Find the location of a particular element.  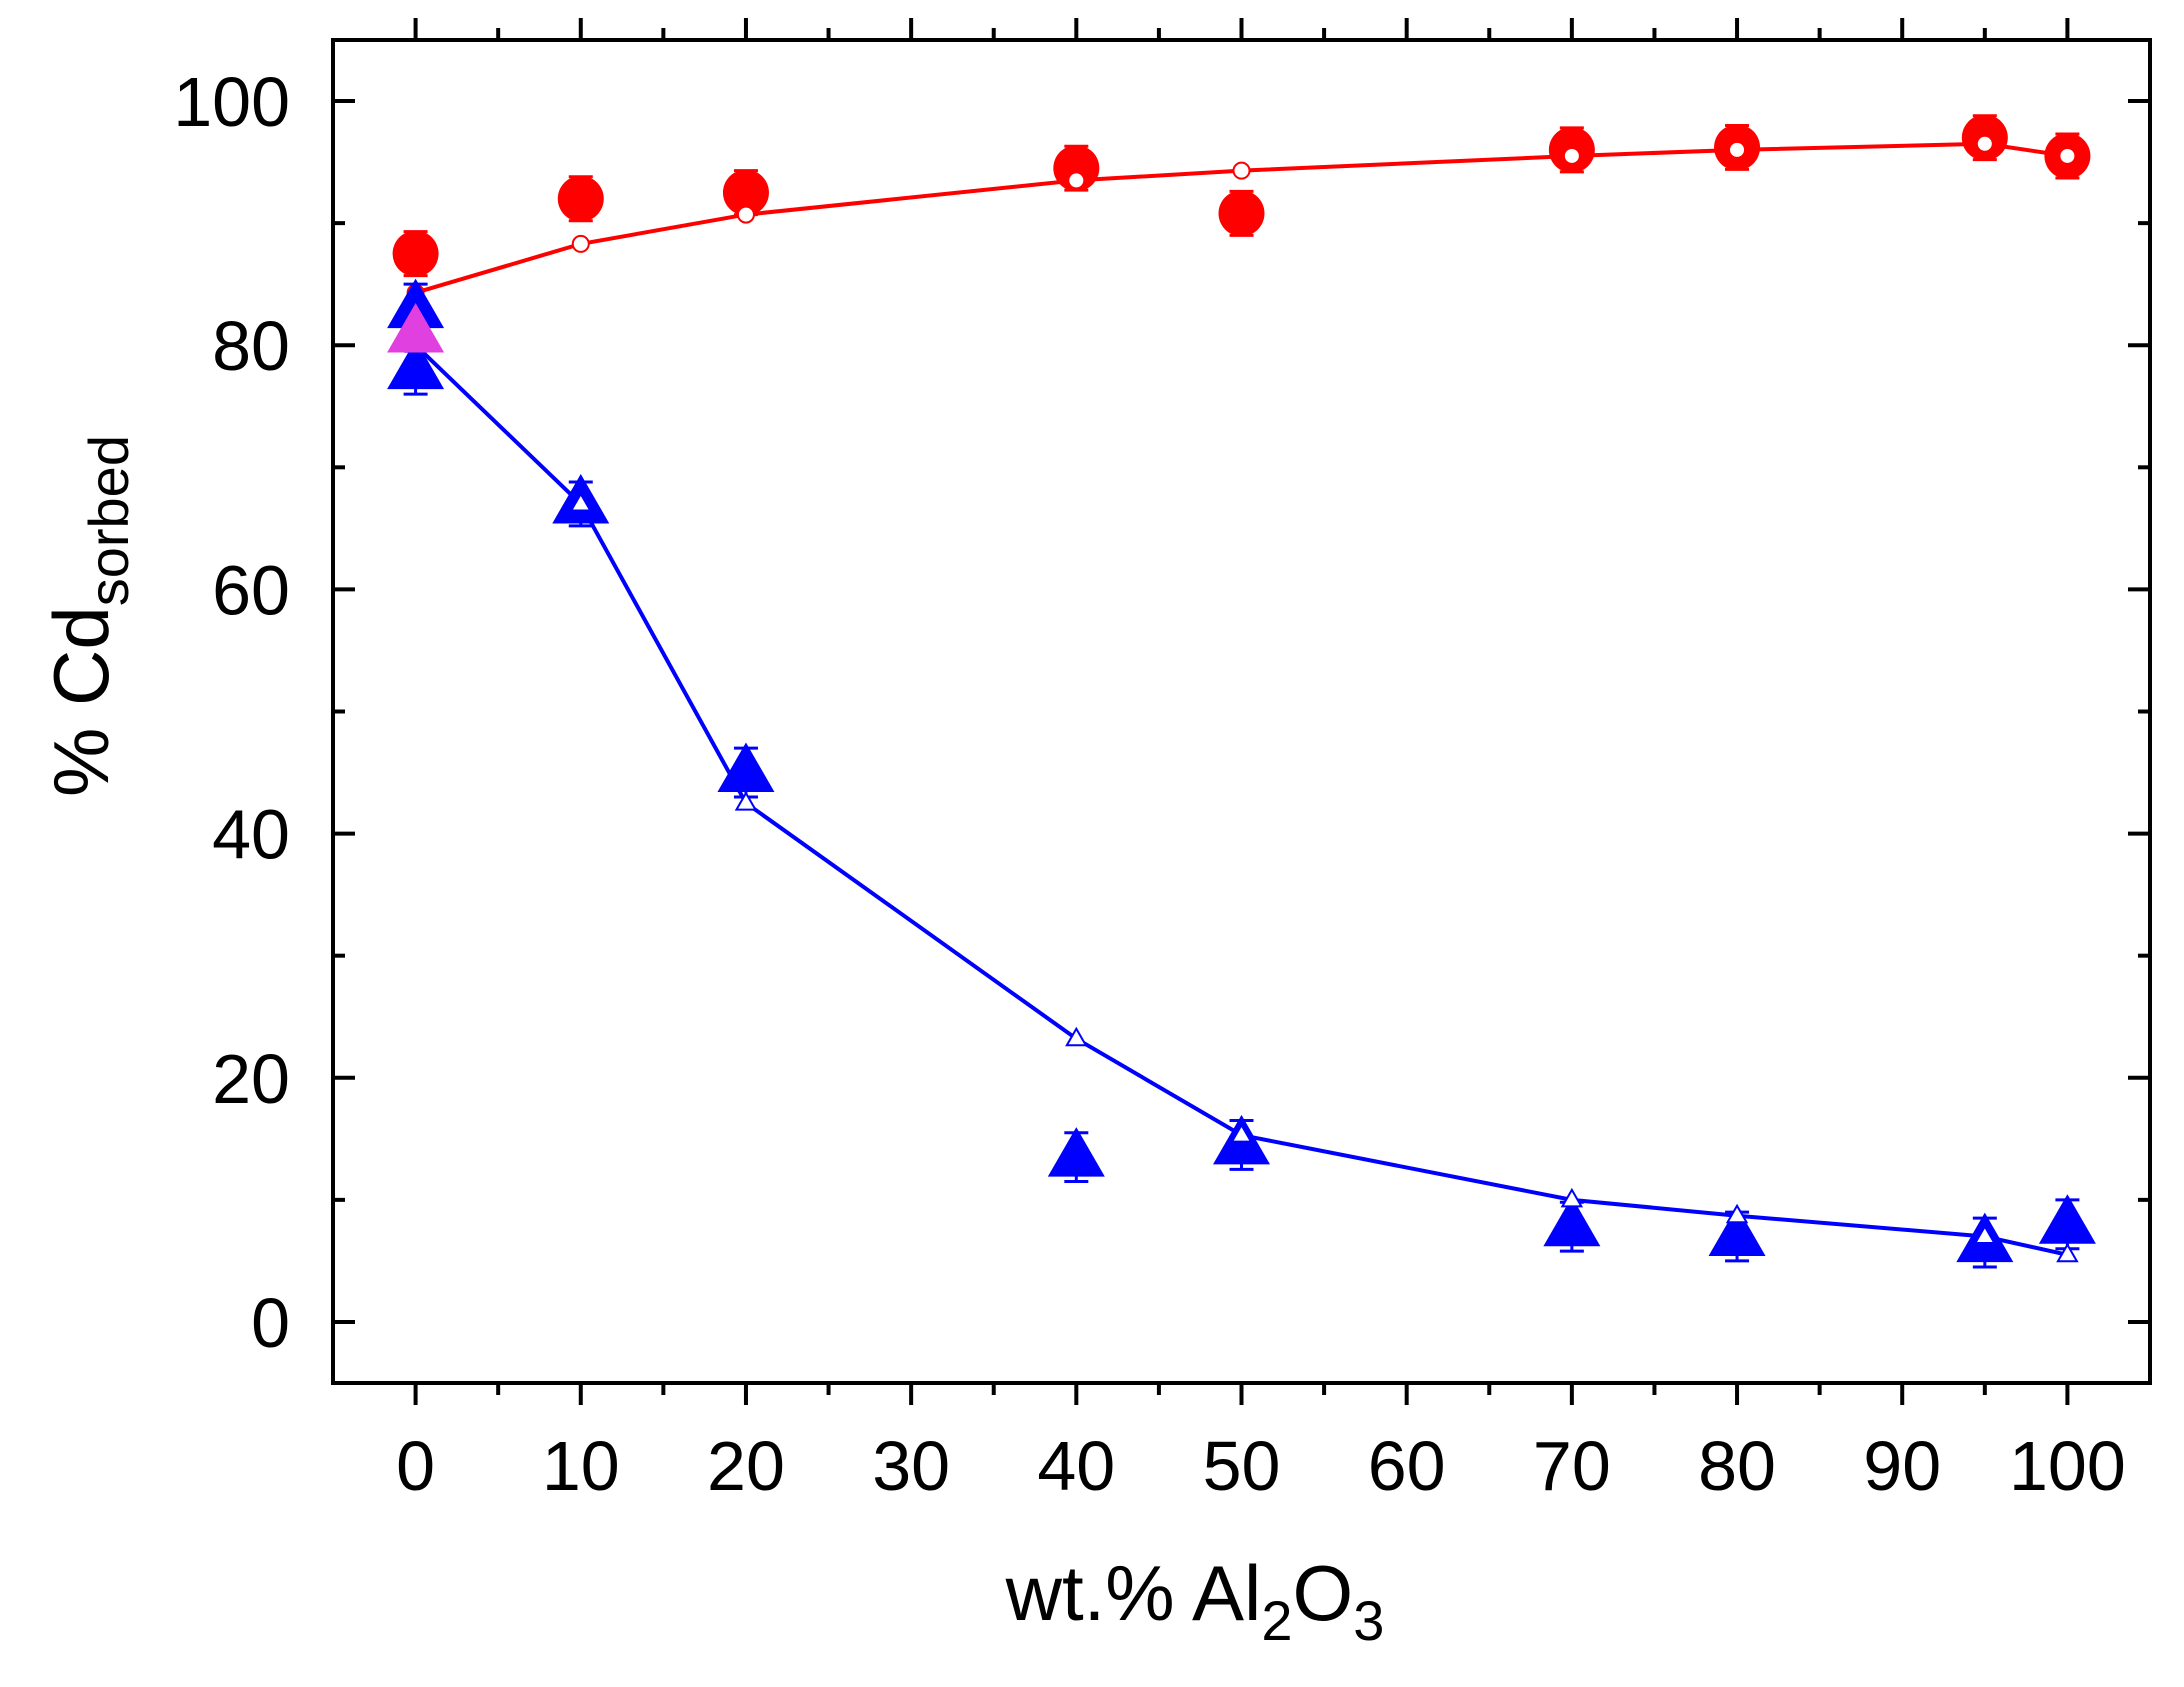

y-tick-label: 80 is located at coordinates (251, 346).